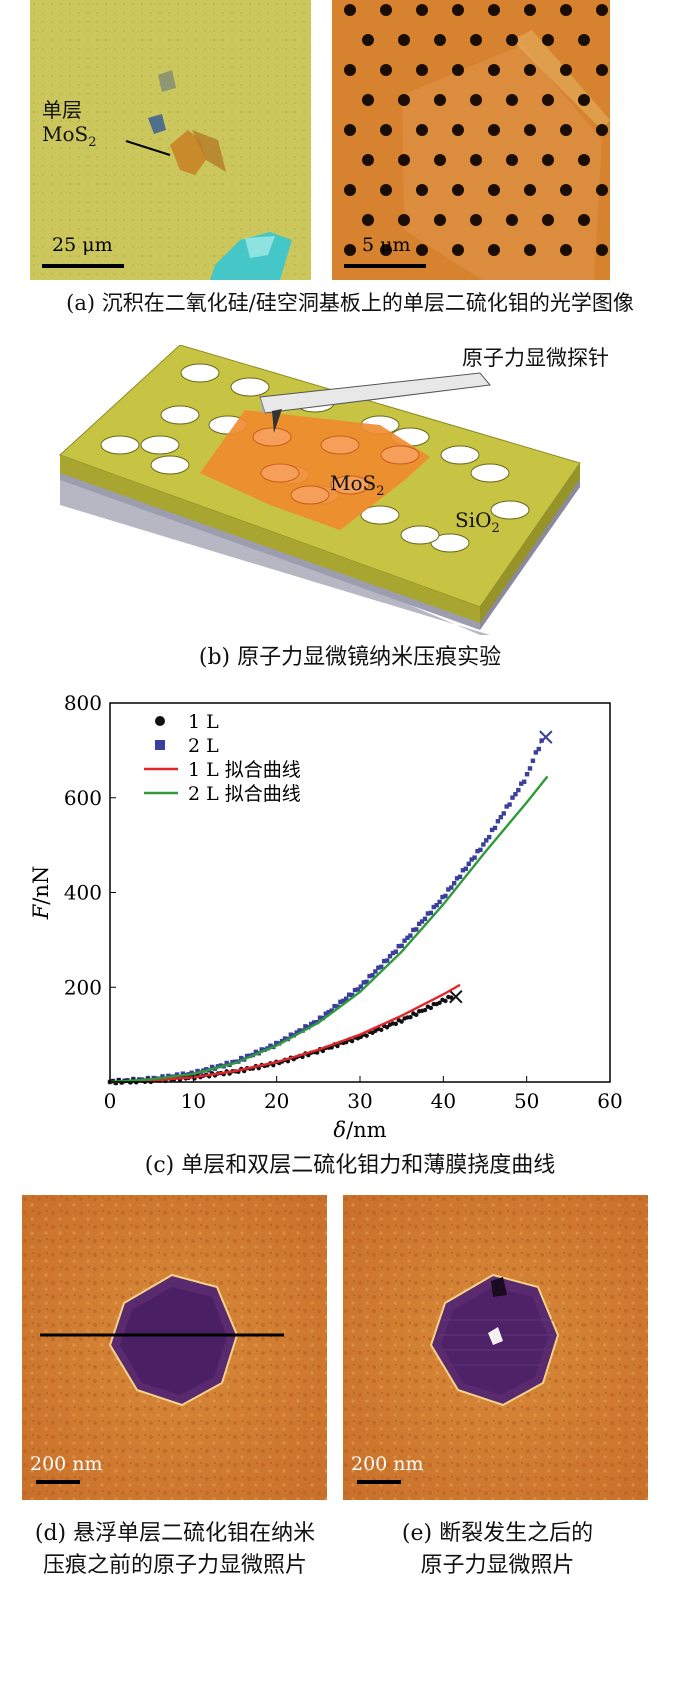  Describe the element at coordinates (387, 1464) in the screenshot. I see `scale-label-200nm-e: 200 nm` at that location.